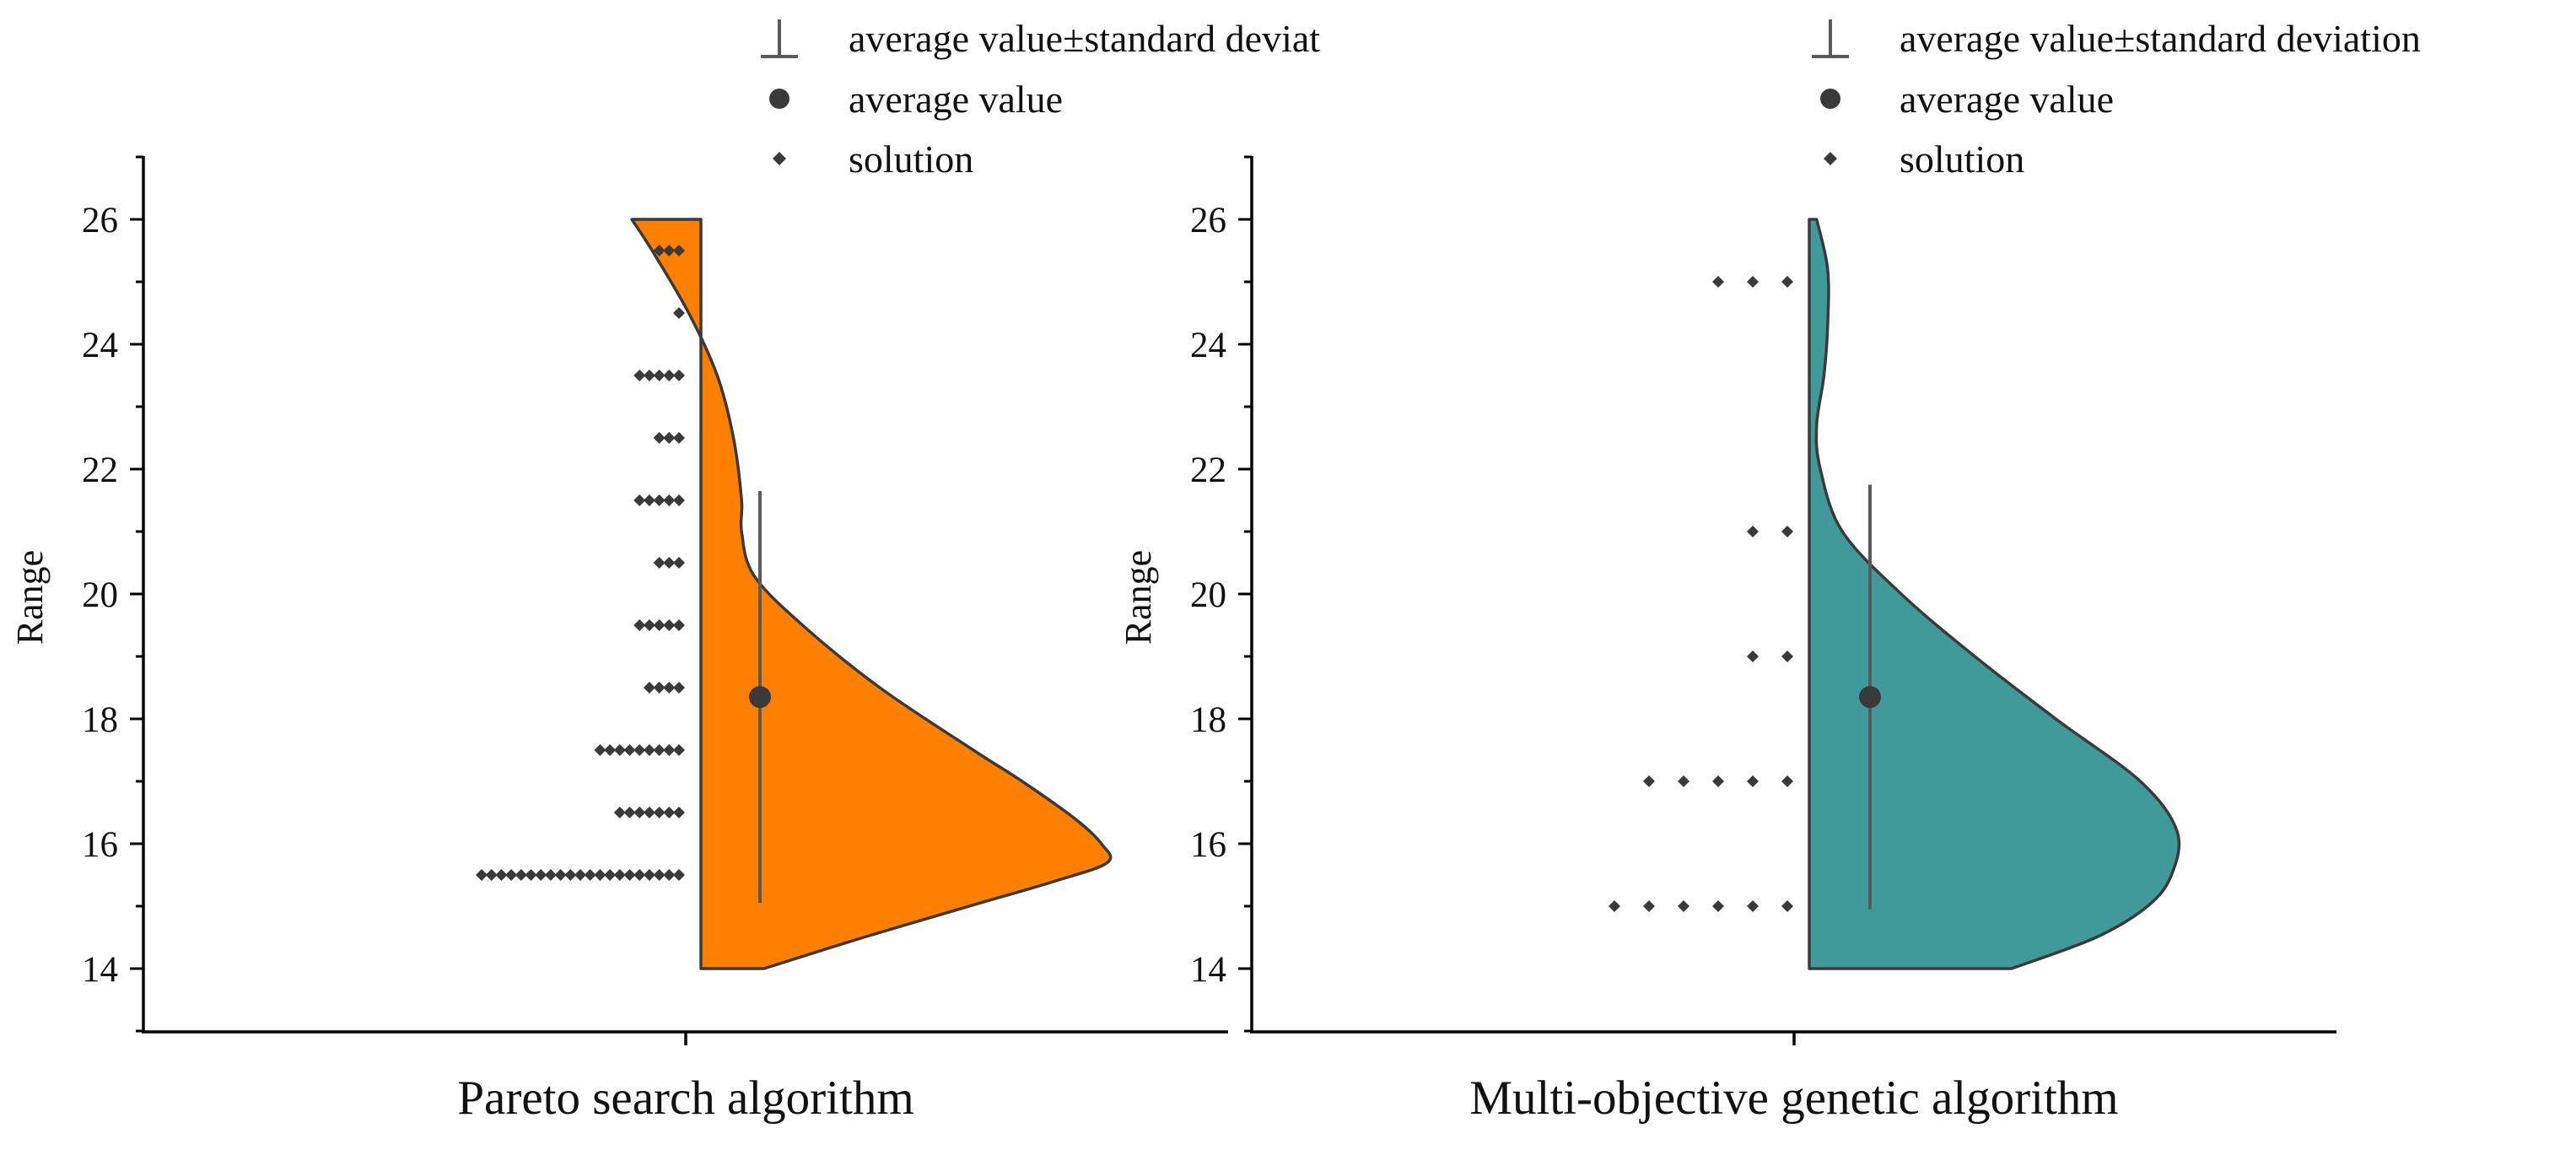 The height and width of the screenshot is (1150, 2576). Describe the element at coordinates (1084, 38) in the screenshot. I see `legend-label-std: average value±standard deviat` at that location.